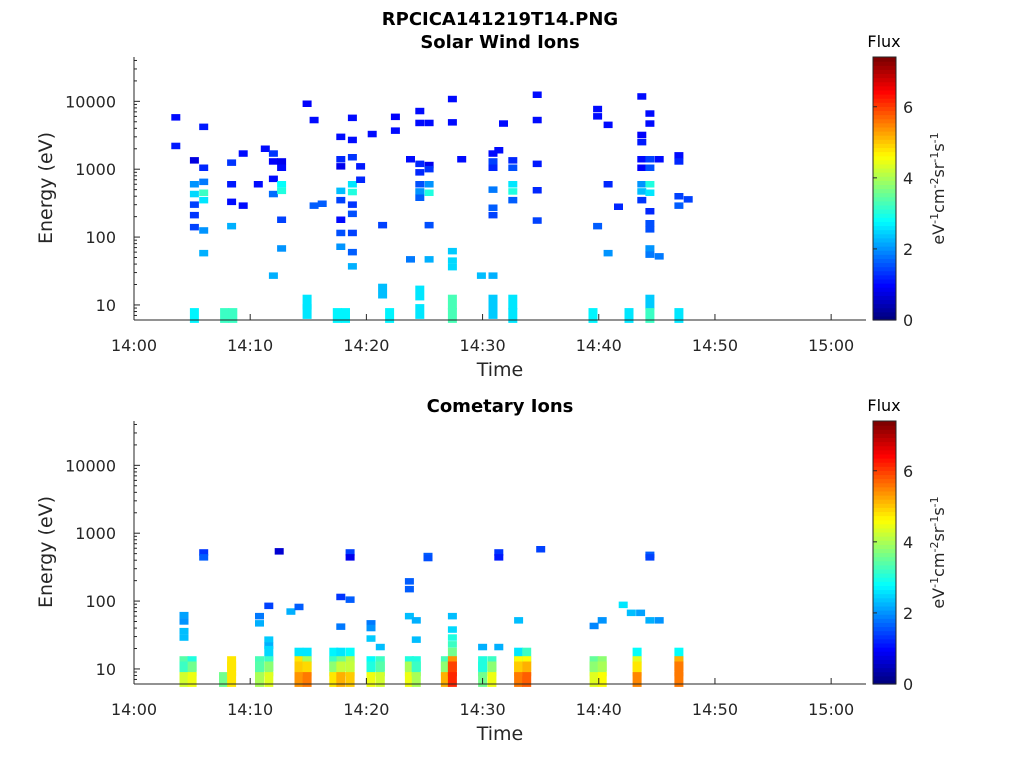 This screenshot has height=768, width=1024. What do you see at coordinates (134, 709) in the screenshot?
I see `x-tick-label: 14:00` at bounding box center [134, 709].